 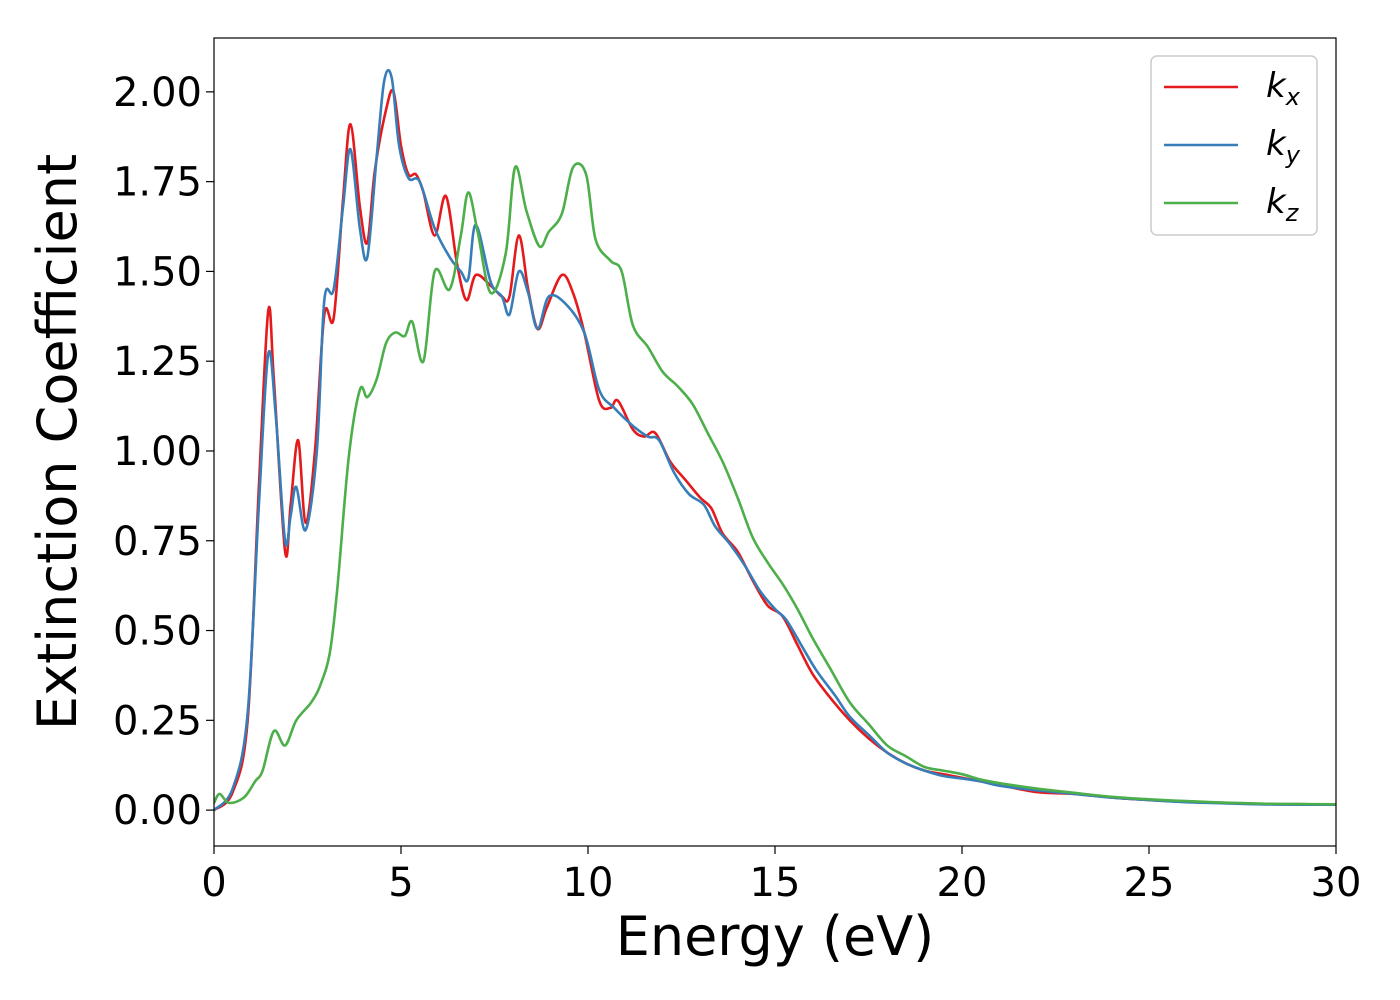 What do you see at coordinates (588, 883) in the screenshot?
I see `x-tick-label: 10` at bounding box center [588, 883].